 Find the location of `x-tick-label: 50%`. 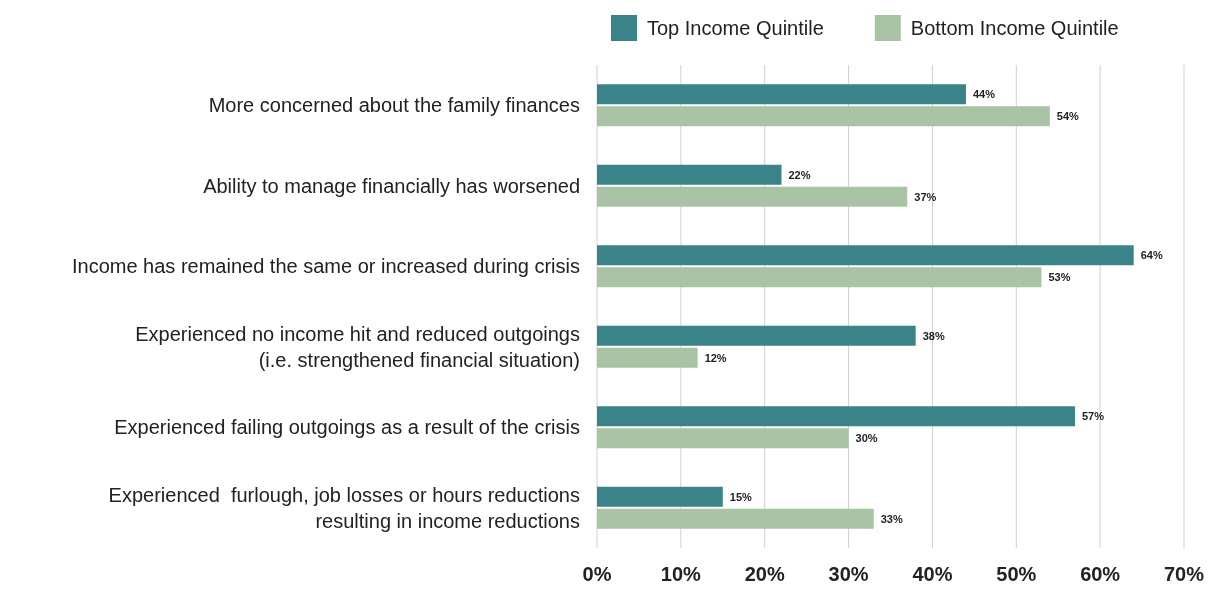

x-tick-label: 50% is located at coordinates (1016, 574).